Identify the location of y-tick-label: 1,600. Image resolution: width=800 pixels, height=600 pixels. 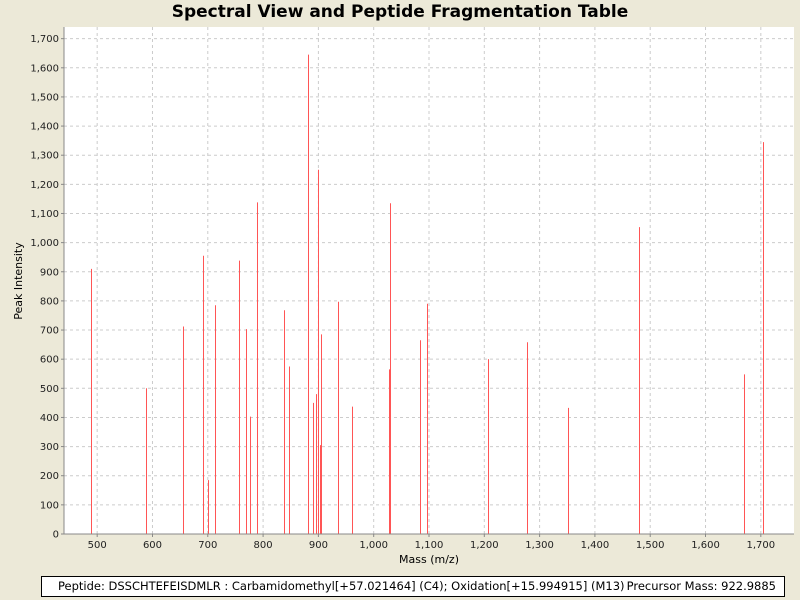
(44, 68).